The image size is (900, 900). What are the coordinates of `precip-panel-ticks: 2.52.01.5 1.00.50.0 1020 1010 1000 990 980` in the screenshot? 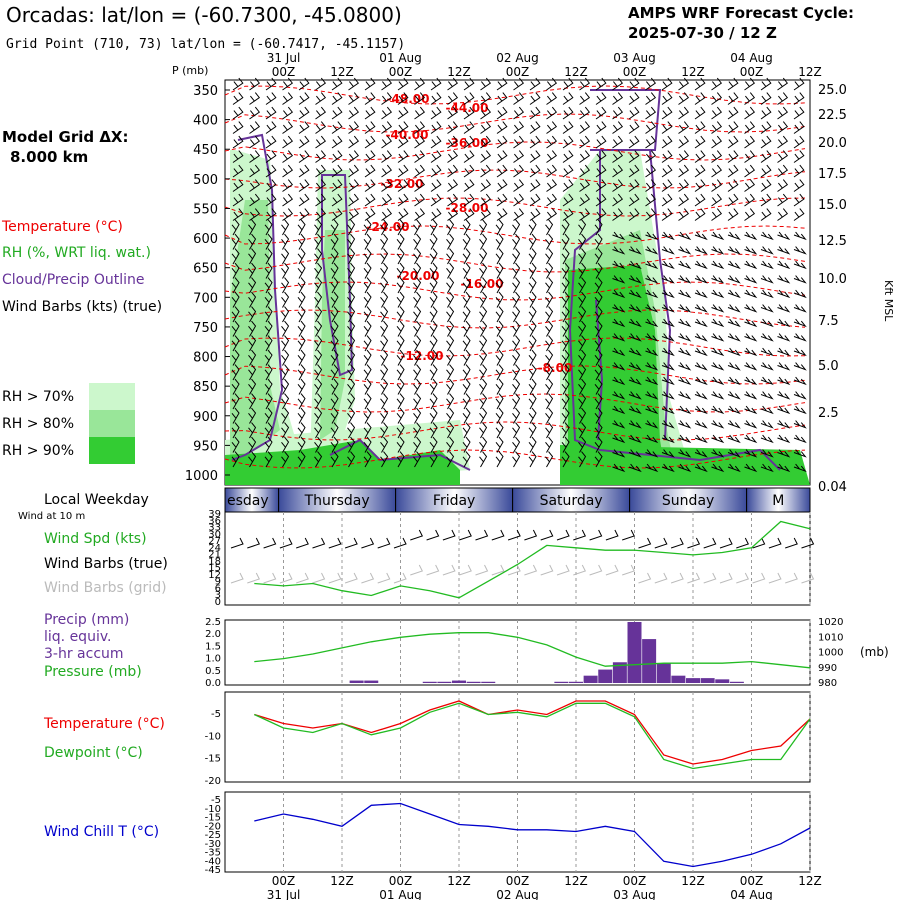 It's located at (524, 653).